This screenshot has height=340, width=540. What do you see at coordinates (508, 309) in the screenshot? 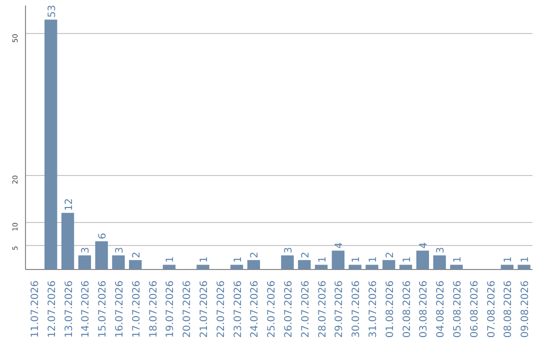
I see `x-tick-label: 08.08.2026` at bounding box center [508, 309].